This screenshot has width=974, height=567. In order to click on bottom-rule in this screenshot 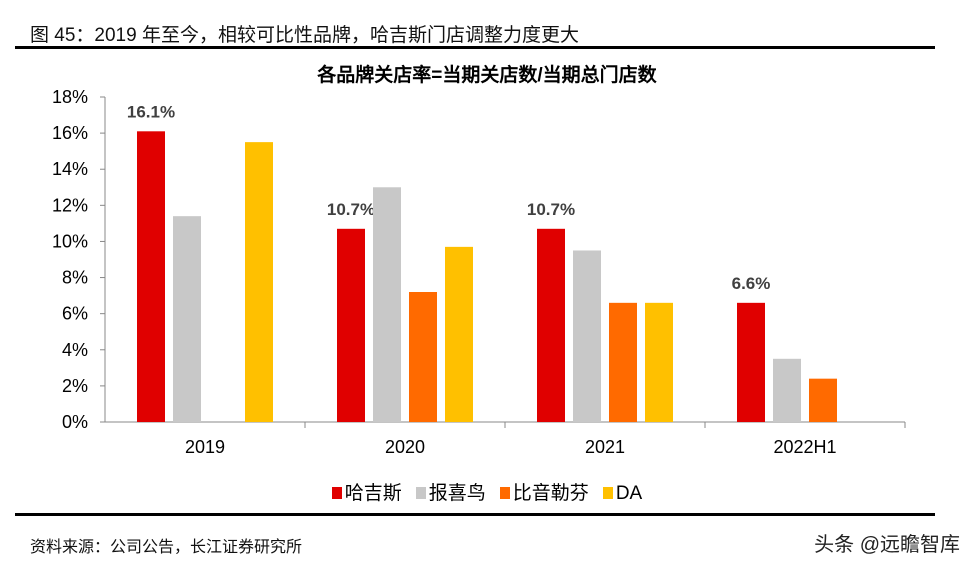, I will do `click(475, 514)`.